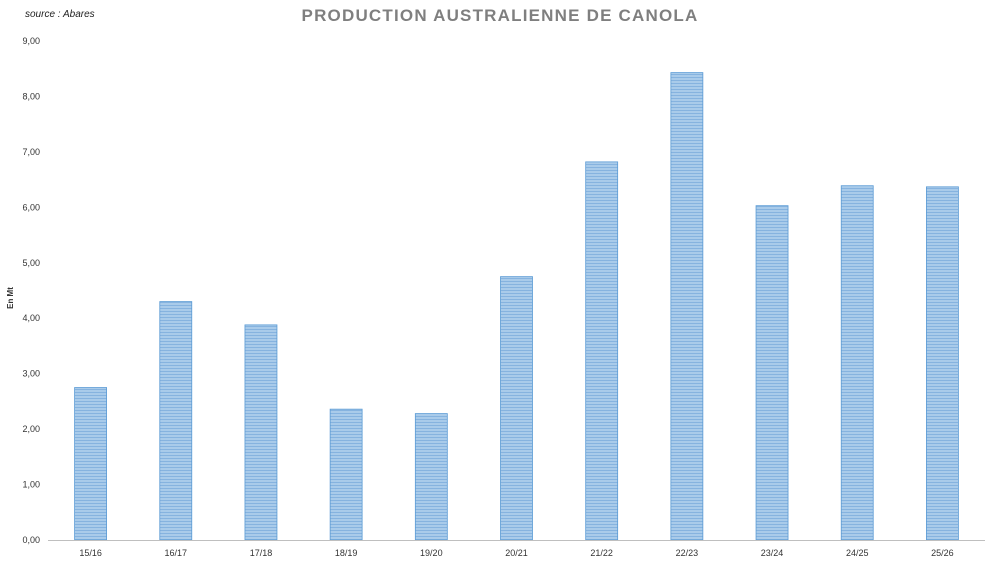 The height and width of the screenshot is (562, 1000). I want to click on y-tick-label: 0,00, so click(31, 540).